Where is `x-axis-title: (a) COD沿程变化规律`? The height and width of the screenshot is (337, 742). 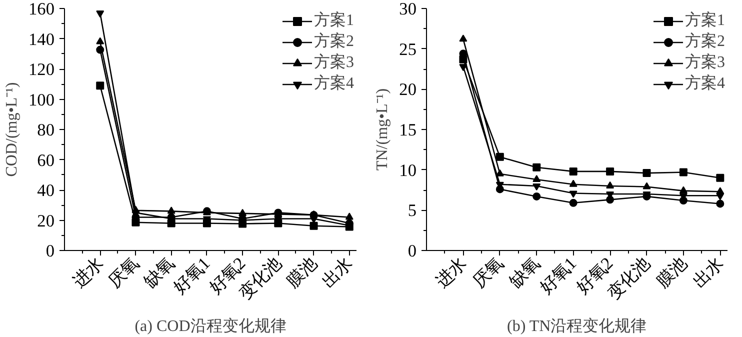
x-axis-title: (a) COD沿程变化规律 is located at coordinates (210, 325).